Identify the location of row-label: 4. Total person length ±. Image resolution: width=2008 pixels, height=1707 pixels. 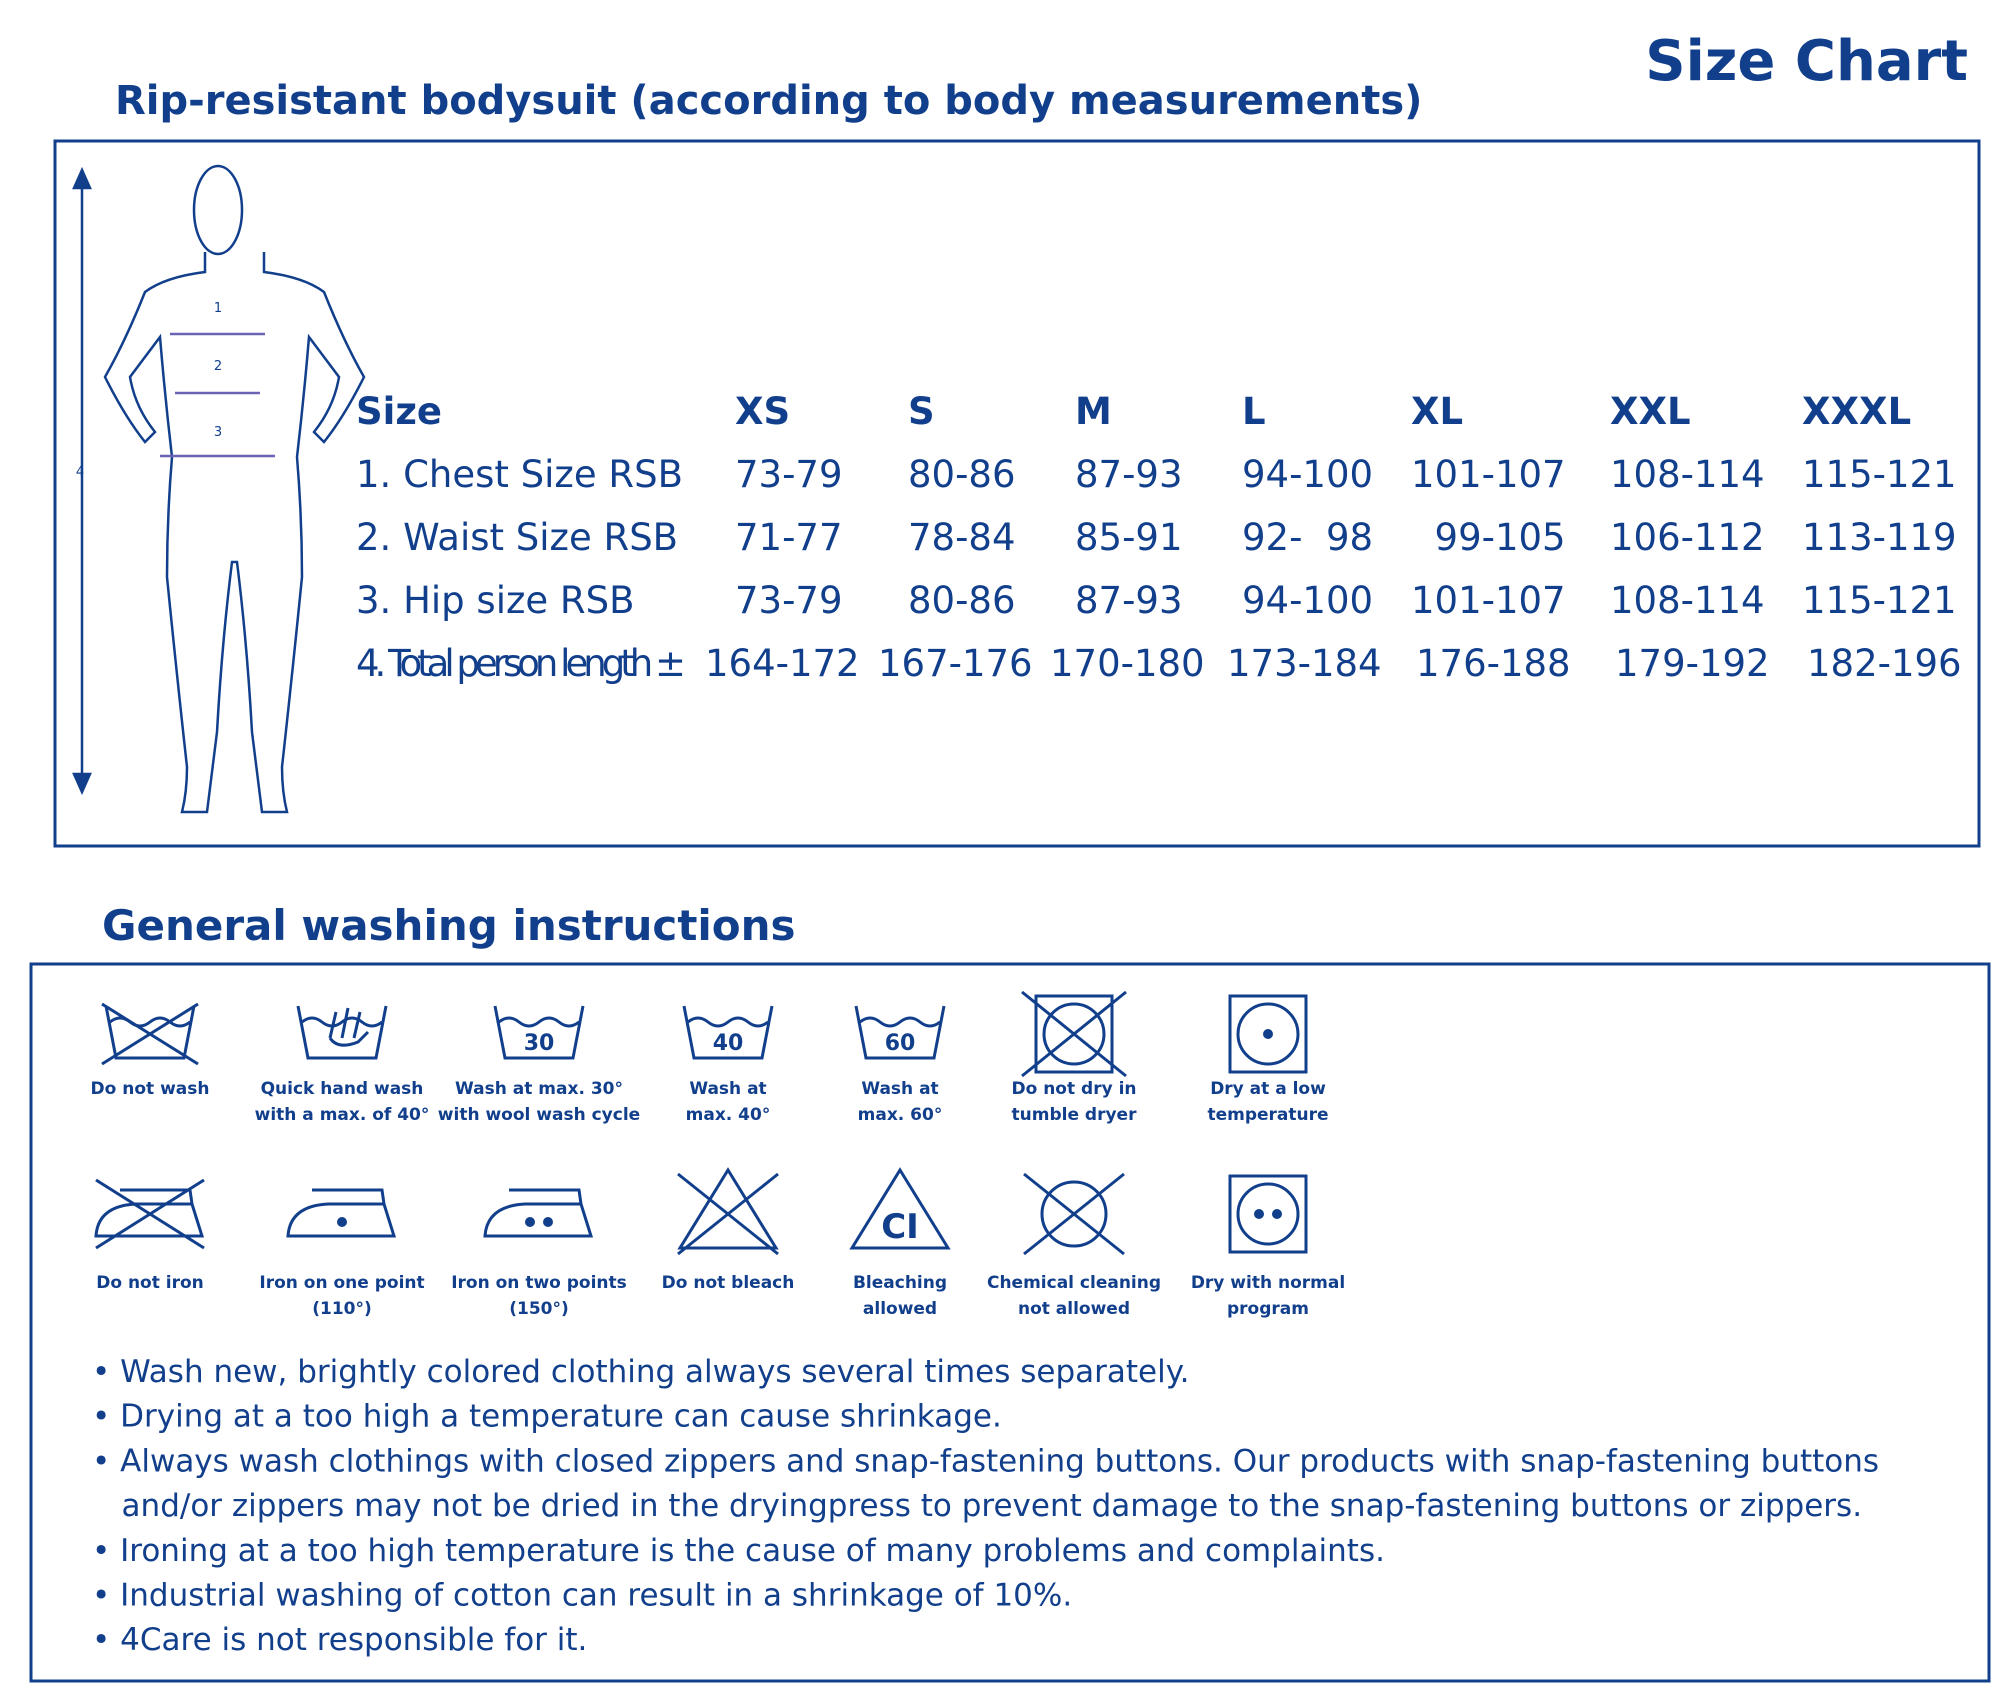
(521, 663).